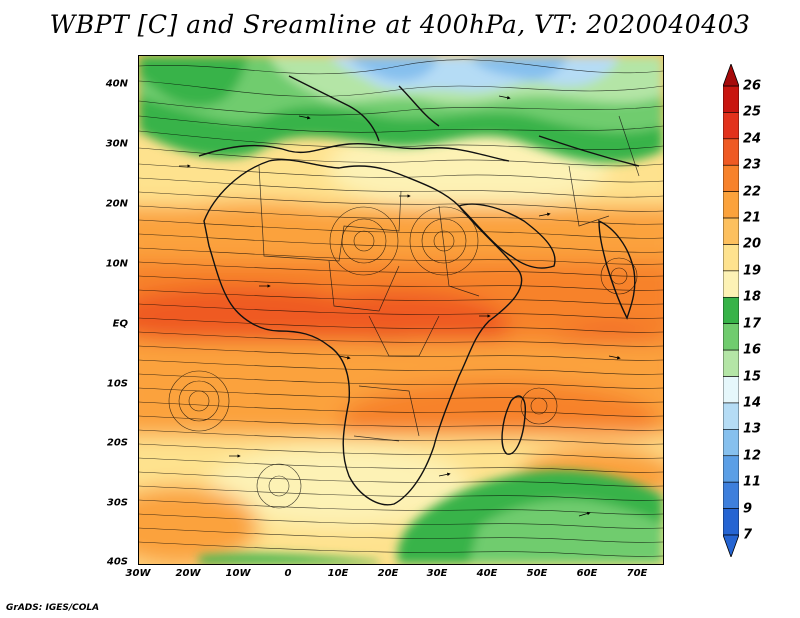 This screenshot has width=800, height=618. I want to click on lon-label-50e: 50E, so click(537, 573).